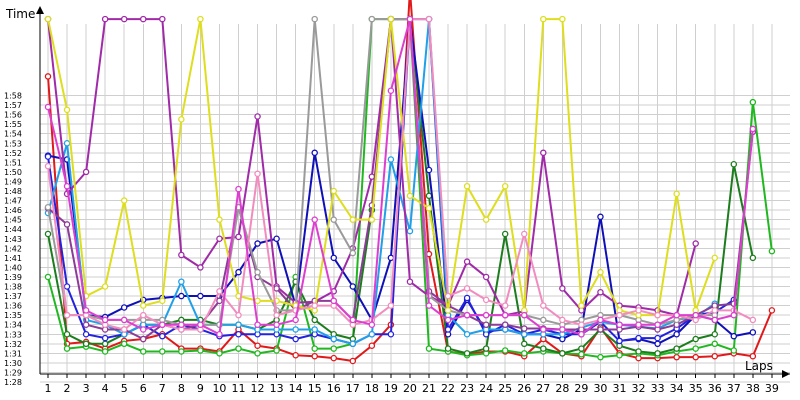  What do you see at coordinates (13, 353) in the screenshot?
I see `y-tick-label: 1:31` at bounding box center [13, 353].